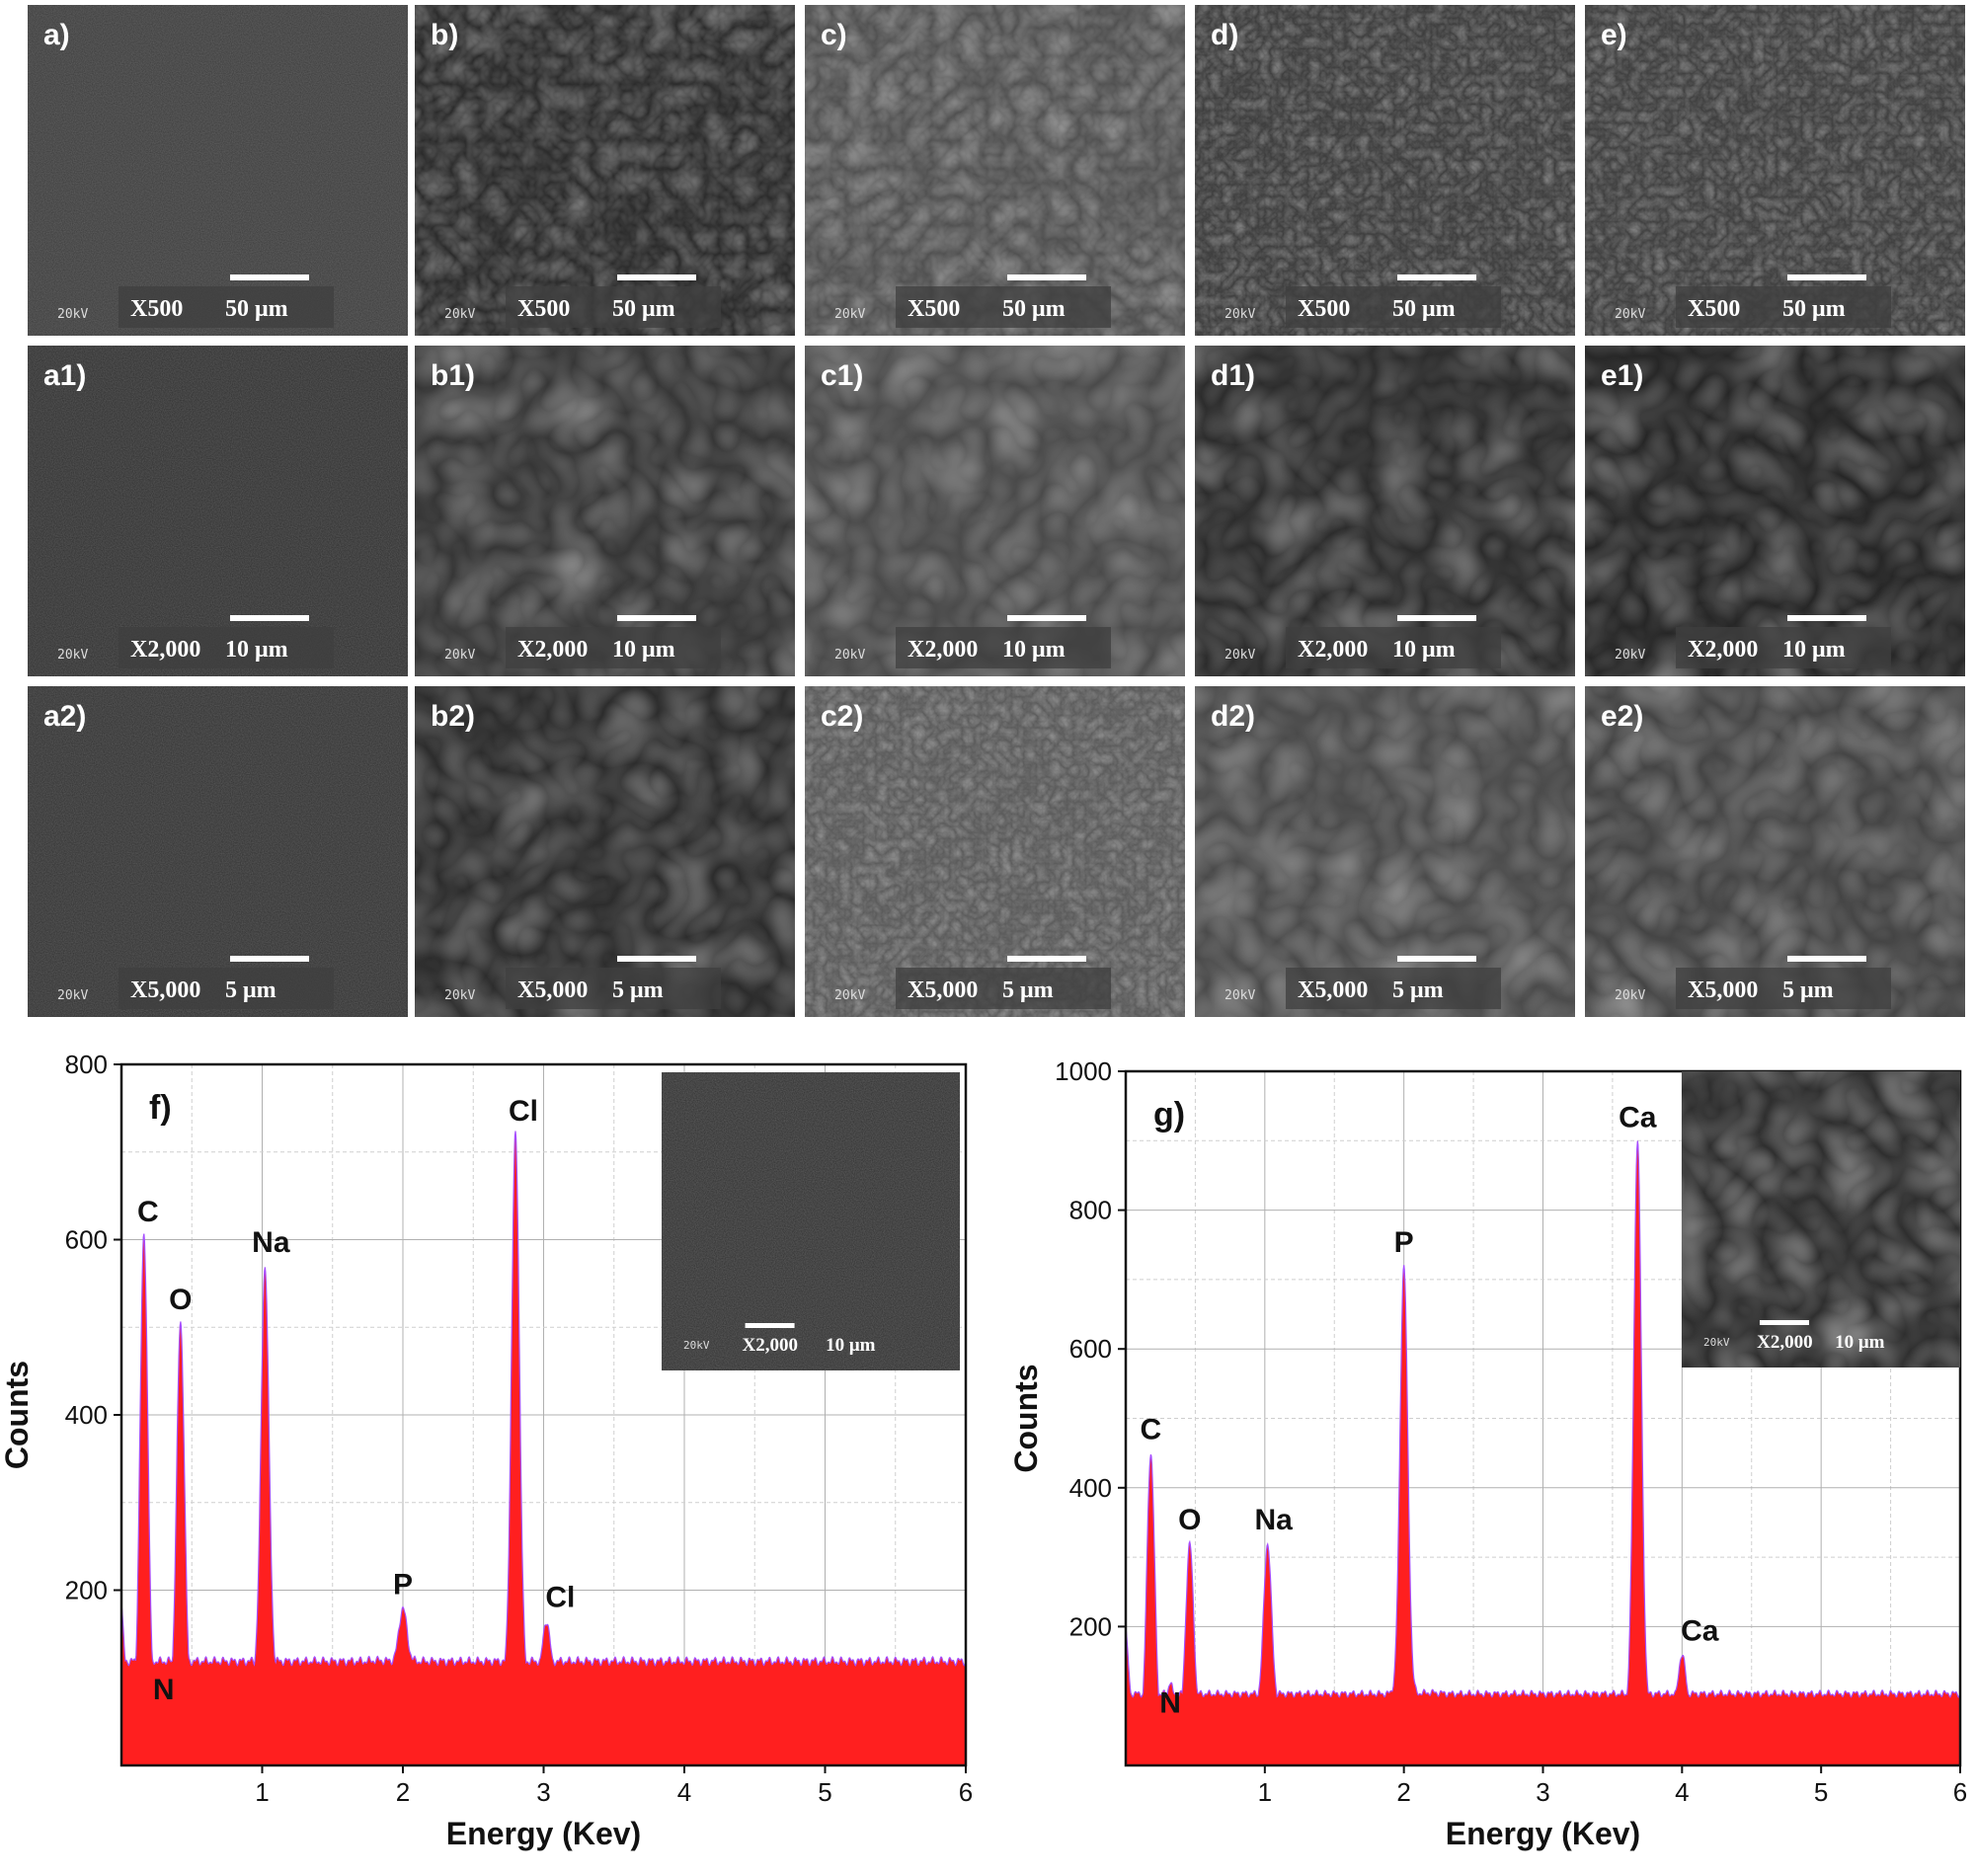 This screenshot has height=1876, width=1975. I want to click on y-tick-label: 800, so click(1091, 1211).